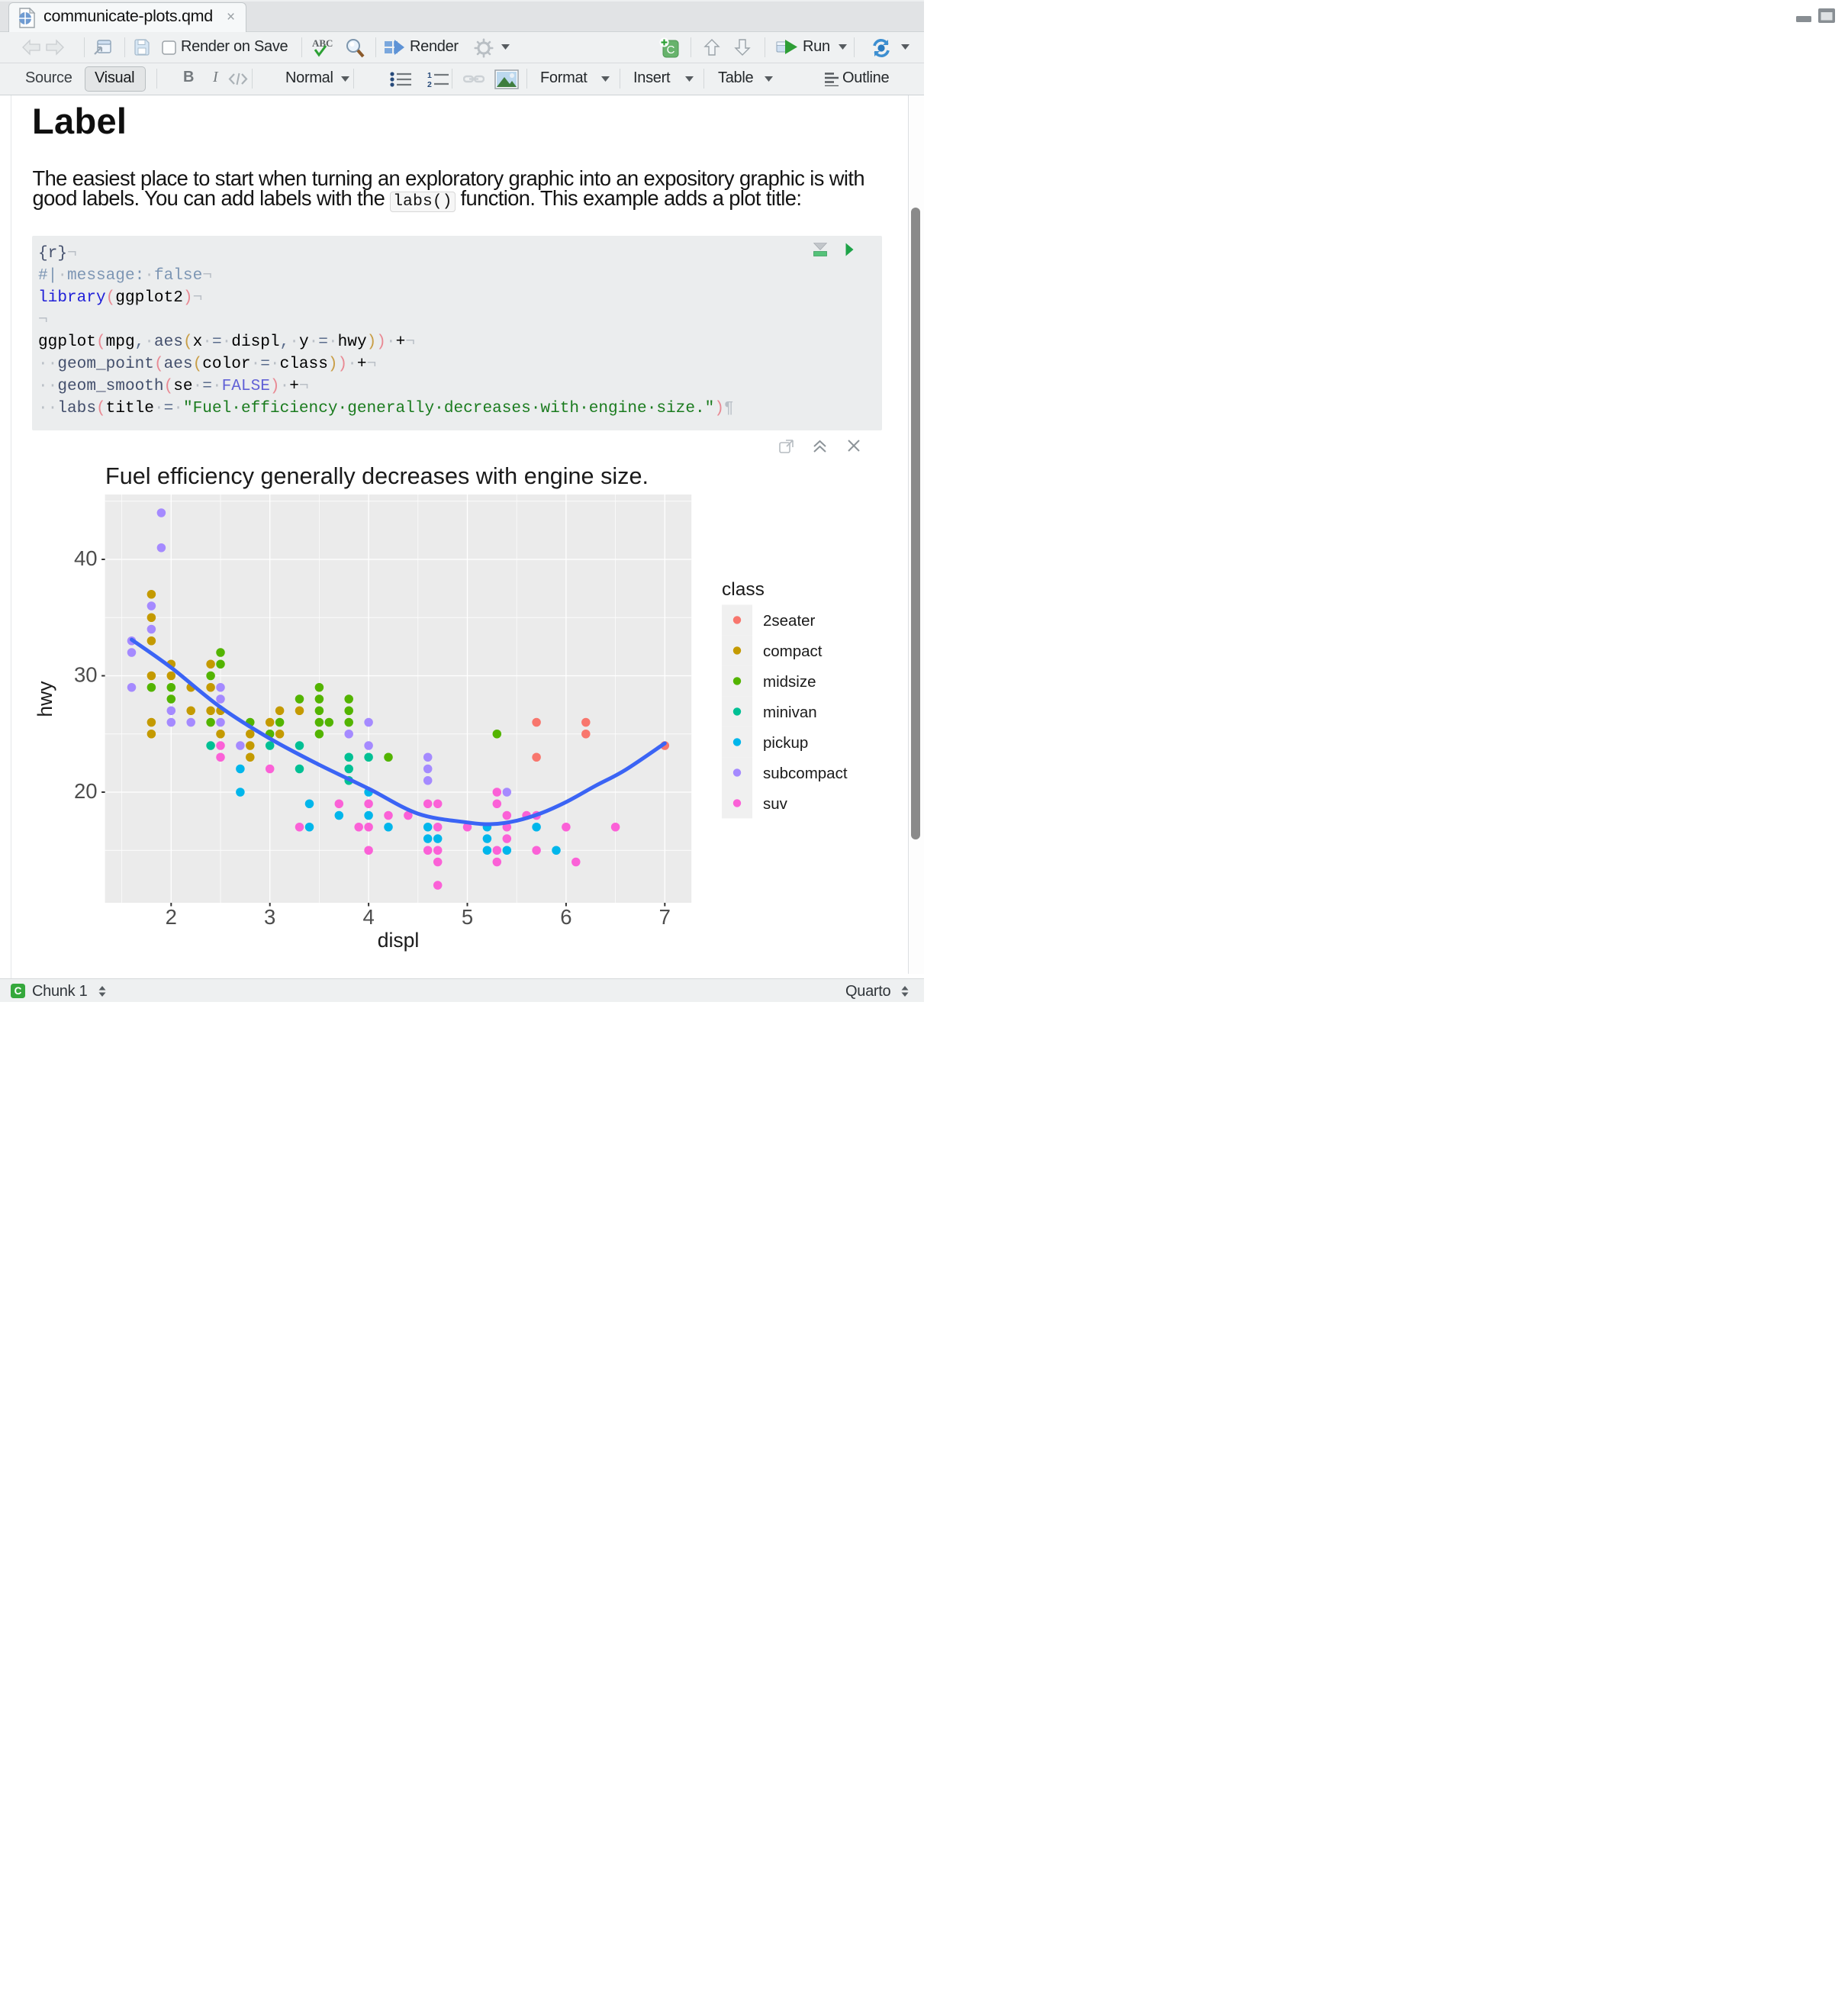  I want to click on svg-text: 30, so click(86, 675).